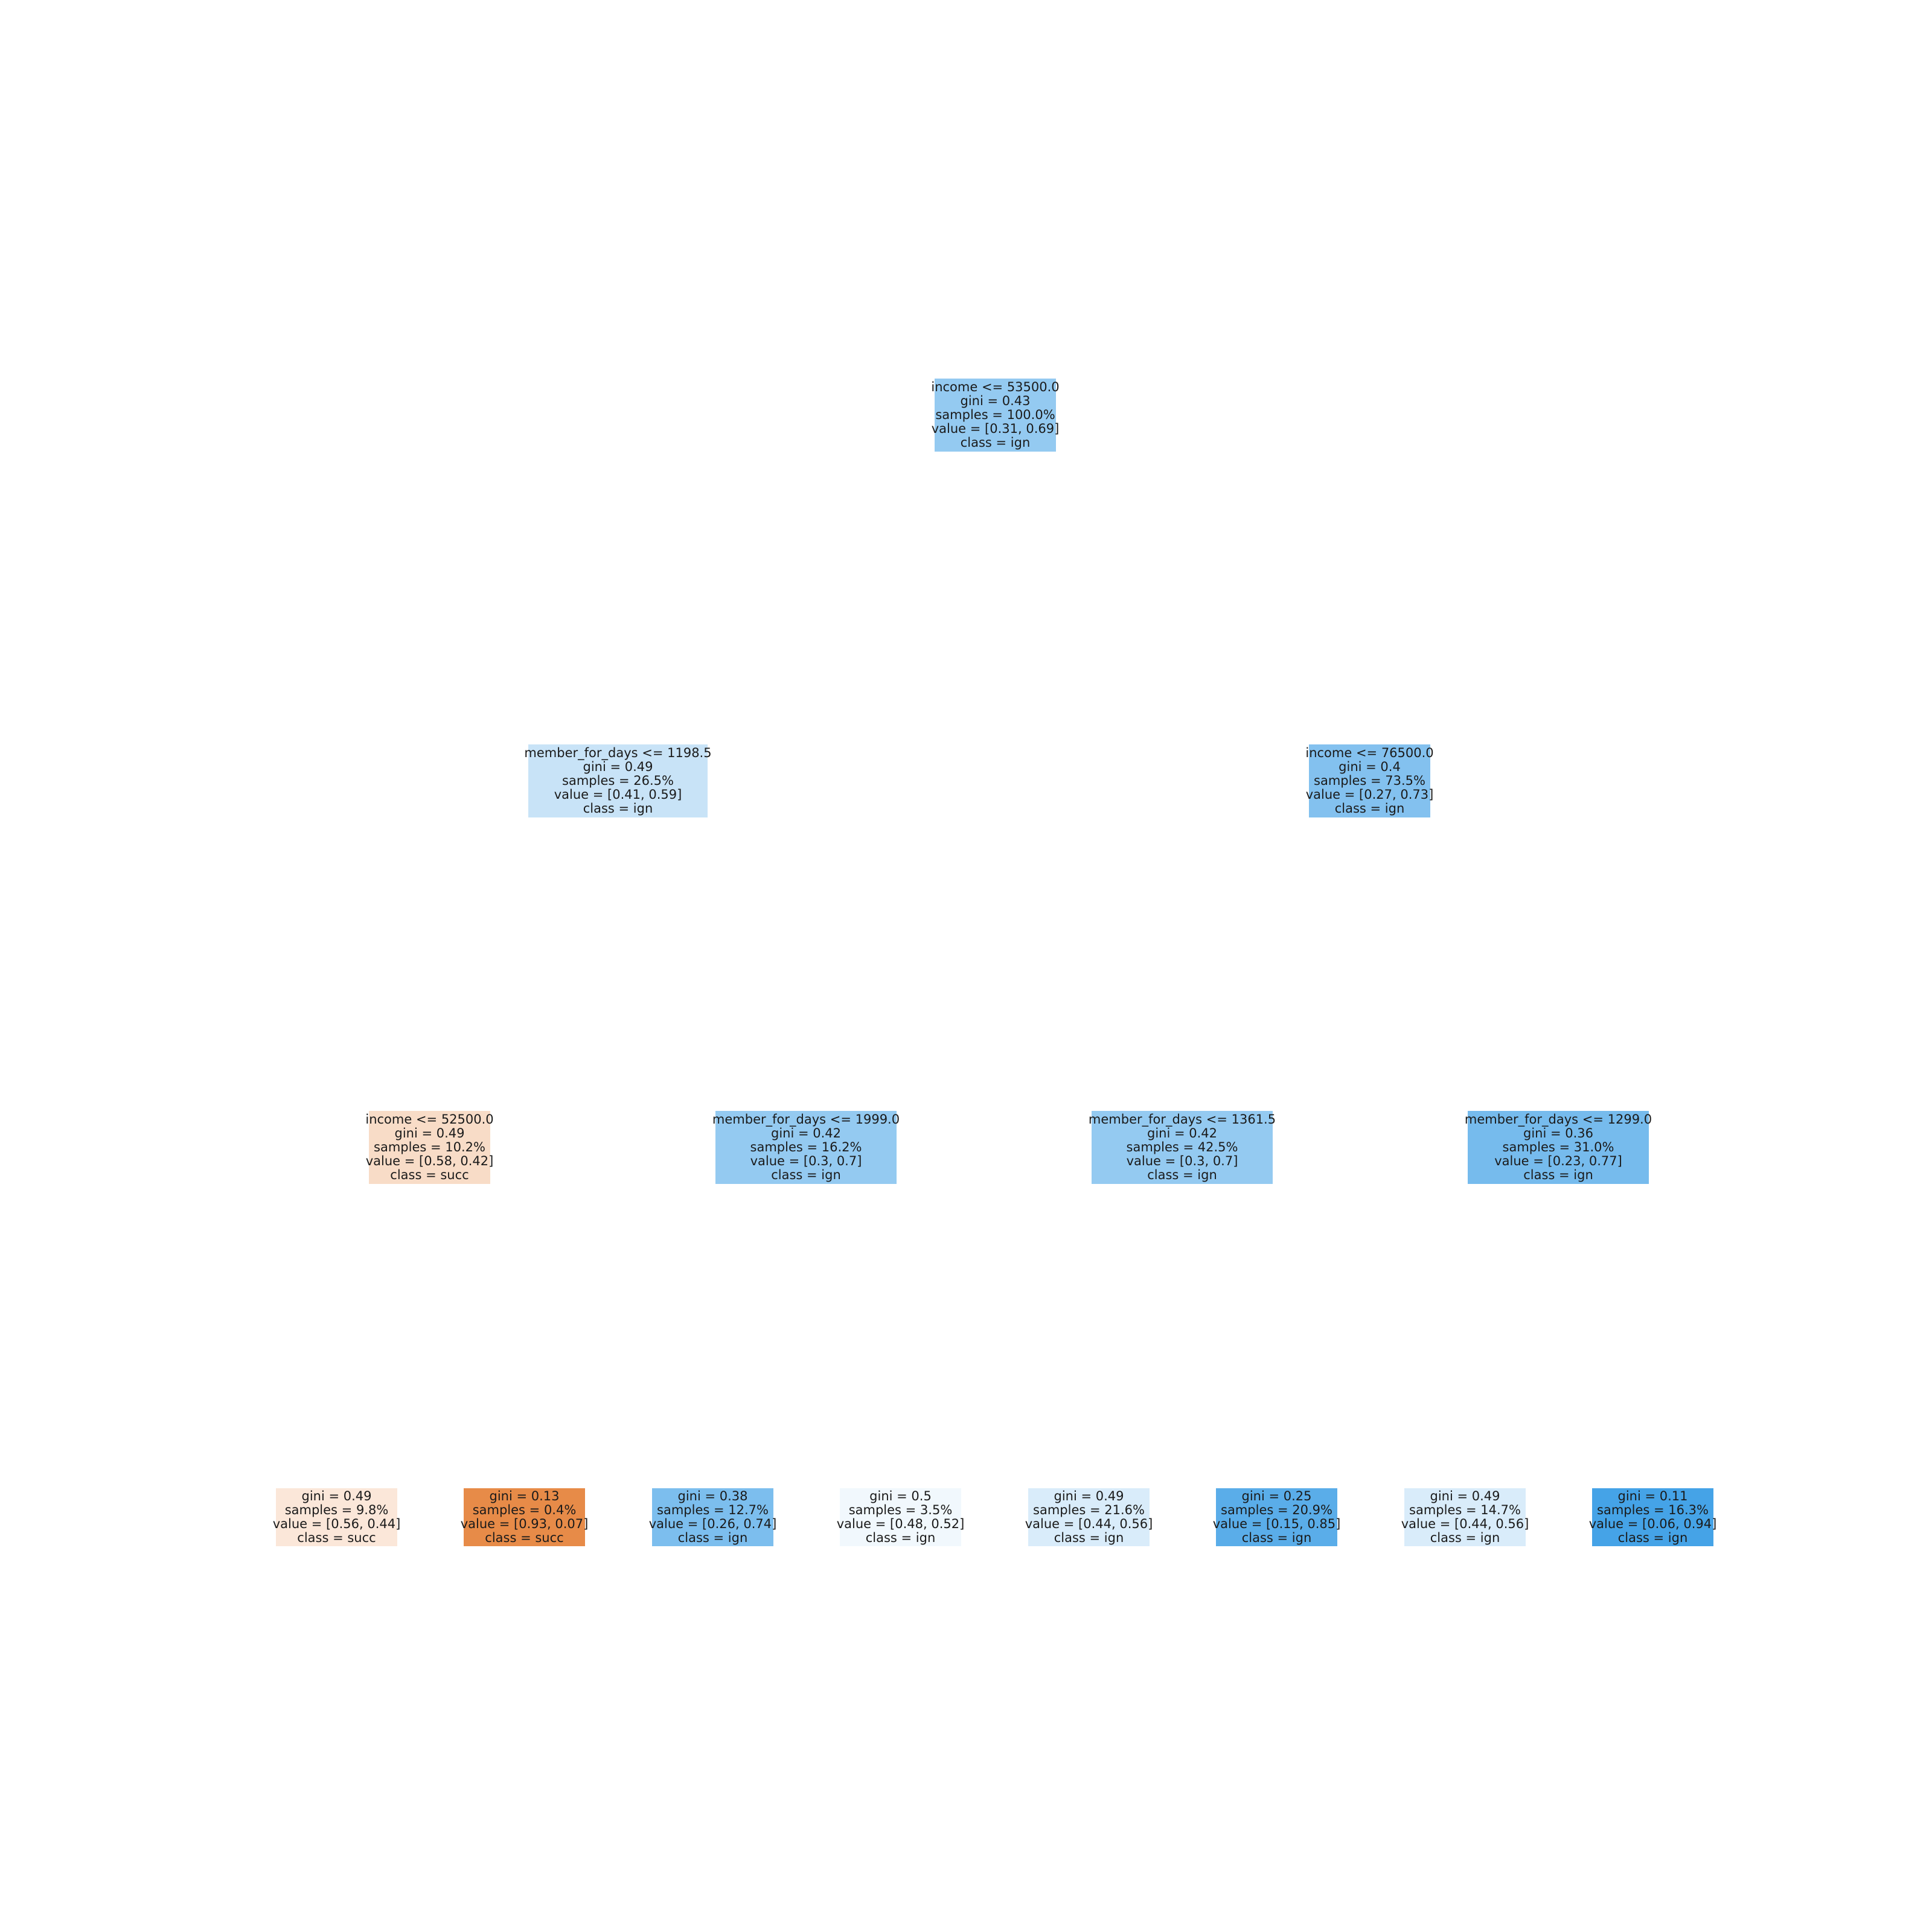  I want to click on node-text-line: gini = 0.25, so click(1276, 1496).